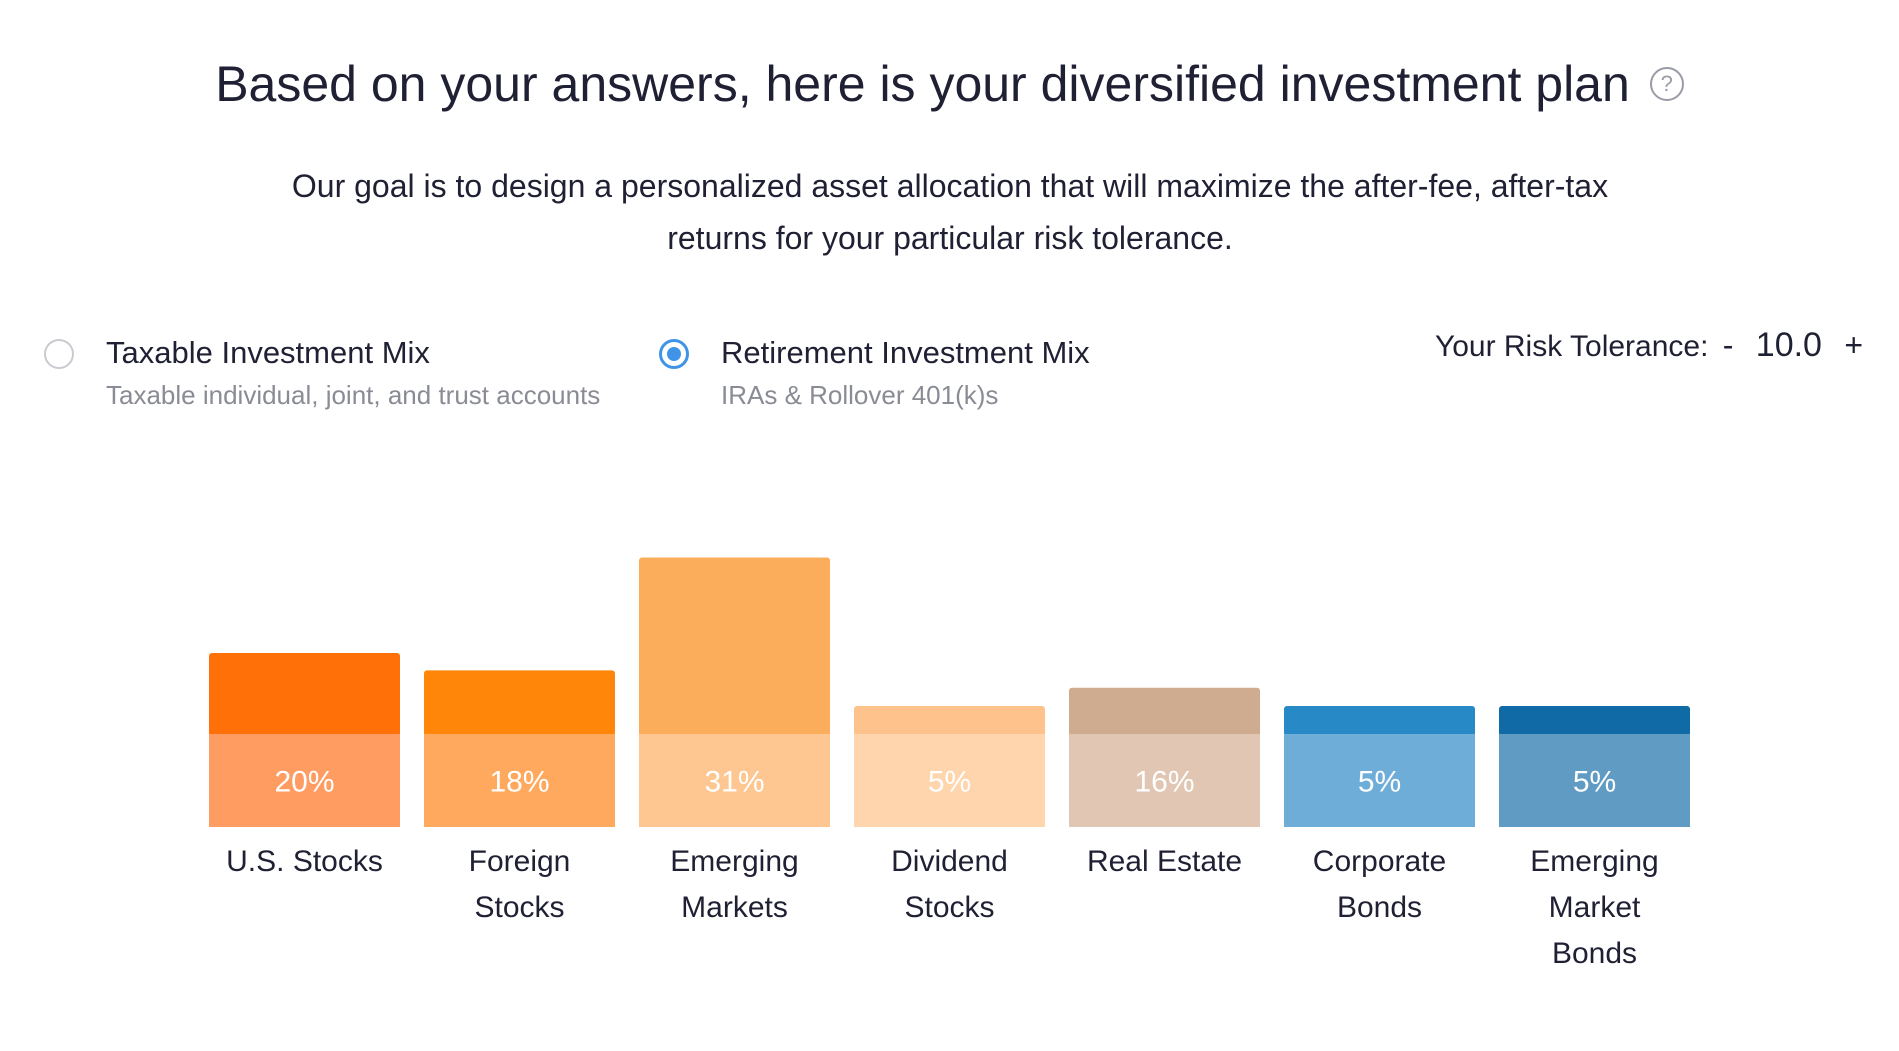 The height and width of the screenshot is (1051, 1899). Describe the element at coordinates (949, 861) in the screenshot. I see `category-label: Dividend` at that location.